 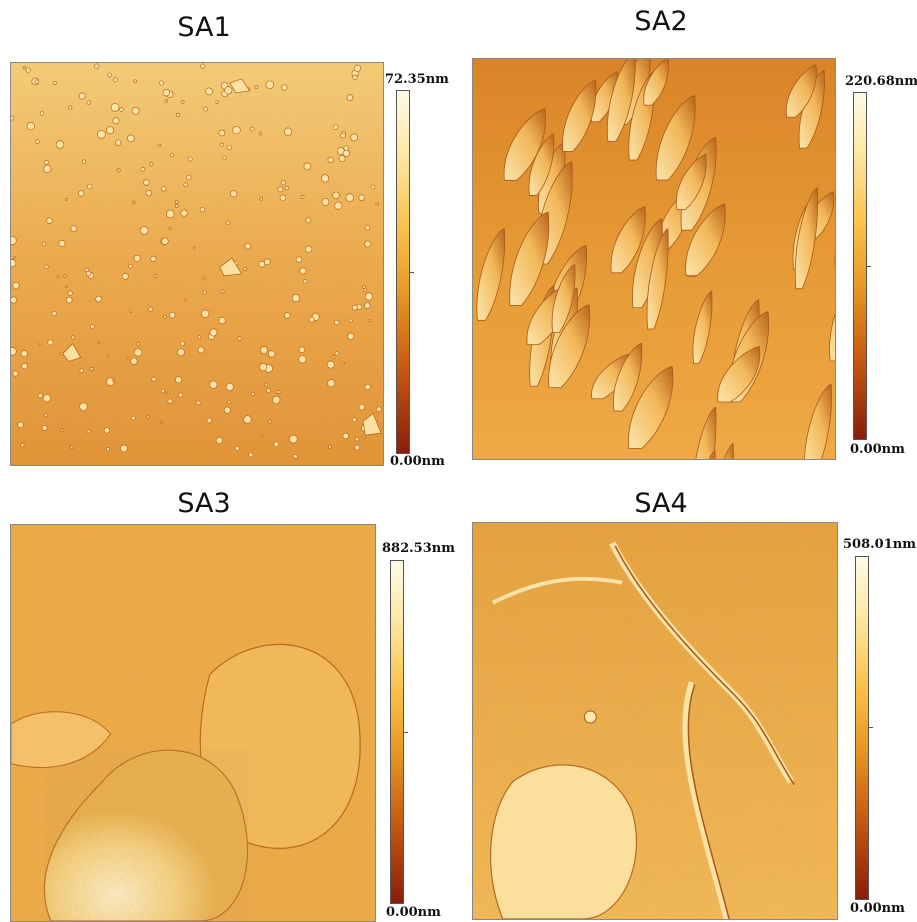 What do you see at coordinates (877, 449) in the screenshot?
I see `colorbar-min-sa2: 0.00nm` at bounding box center [877, 449].